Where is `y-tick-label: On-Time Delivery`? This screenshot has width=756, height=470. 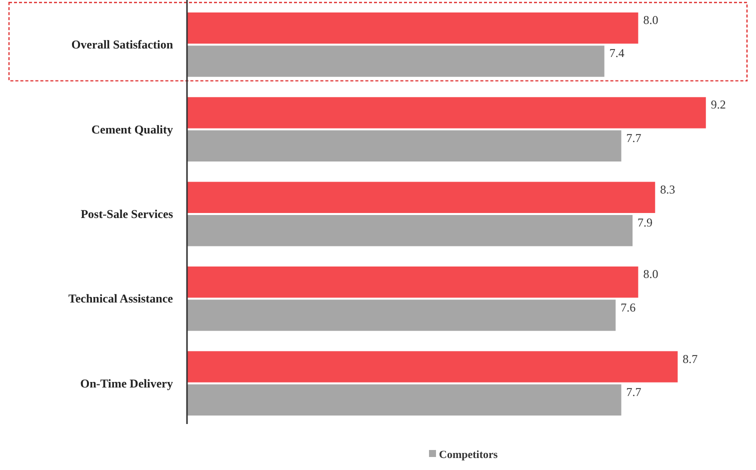
y-tick-label: On-Time Delivery is located at coordinates (126, 383).